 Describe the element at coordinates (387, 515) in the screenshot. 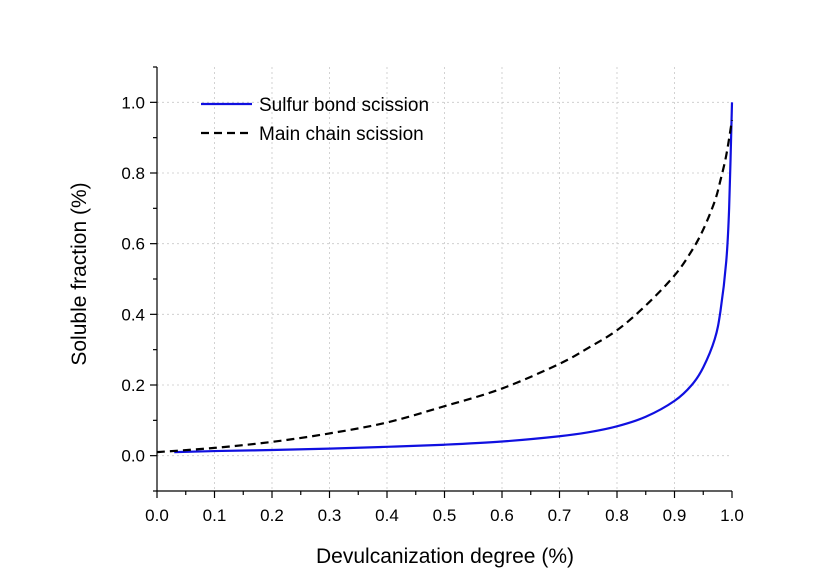

I see `x-tick-label: 0.4` at that location.